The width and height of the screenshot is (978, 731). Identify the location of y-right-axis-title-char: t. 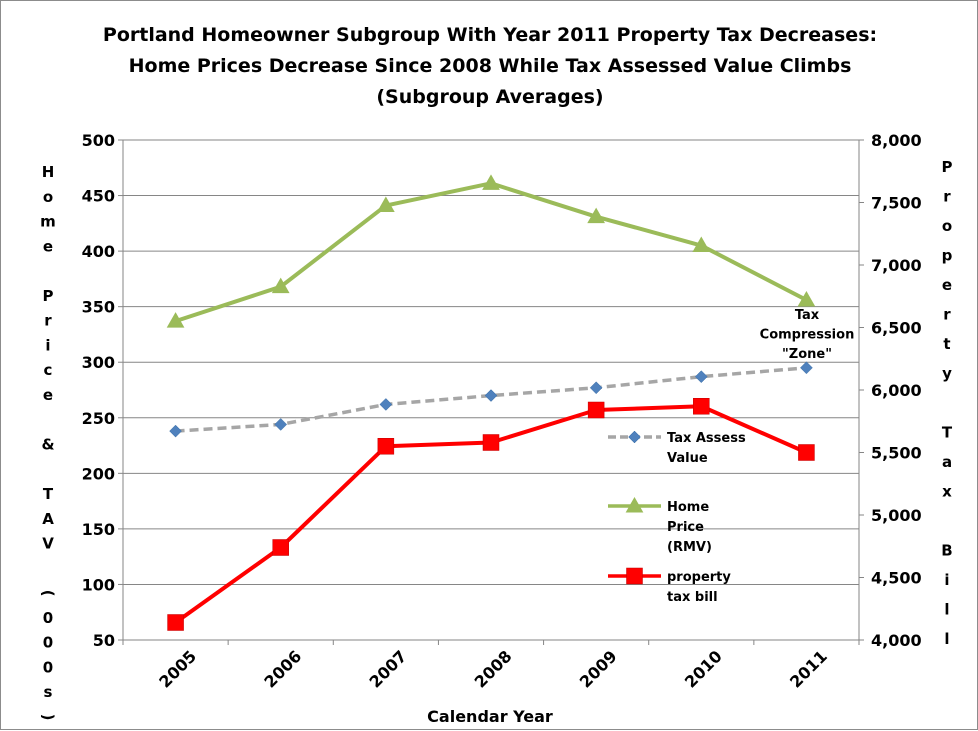
(946, 344).